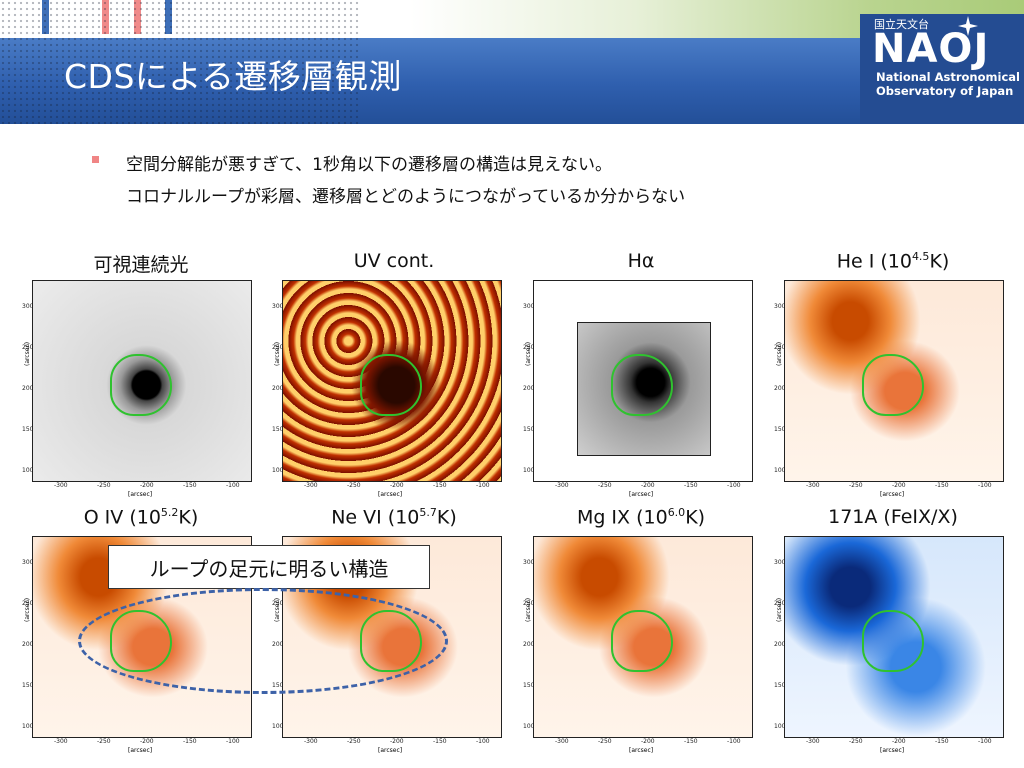 The image size is (1024, 768). I want to click on panel-title-main: 可視連続光, so click(141, 265).